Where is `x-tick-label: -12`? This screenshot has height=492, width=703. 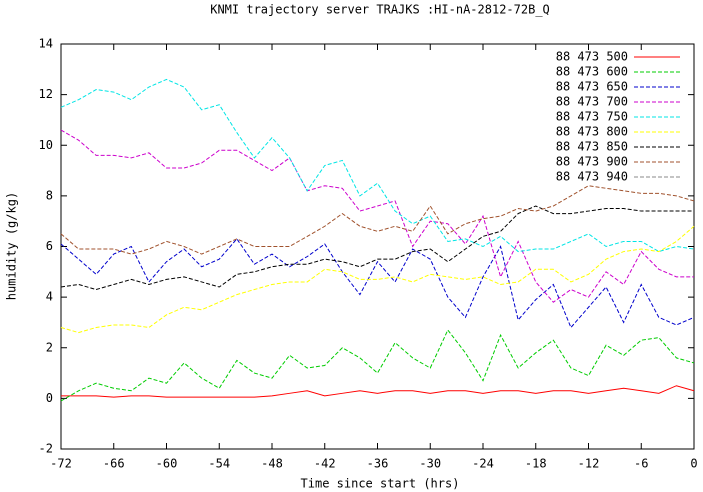 x-tick-label: -12 is located at coordinates (589, 464).